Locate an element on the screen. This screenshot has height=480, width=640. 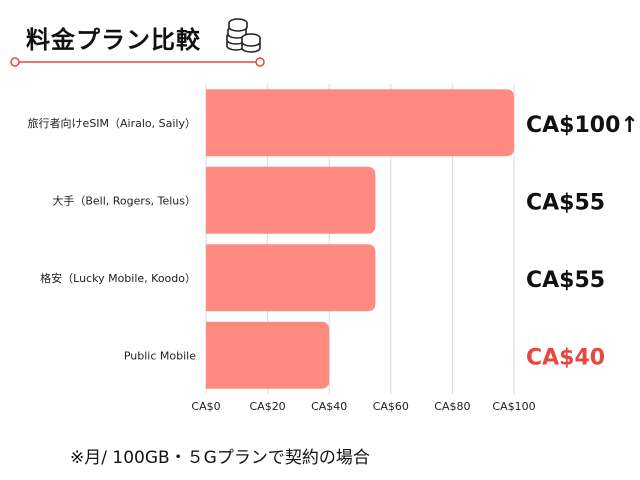
x-tick-label-5: CA$100 is located at coordinates (513, 406).